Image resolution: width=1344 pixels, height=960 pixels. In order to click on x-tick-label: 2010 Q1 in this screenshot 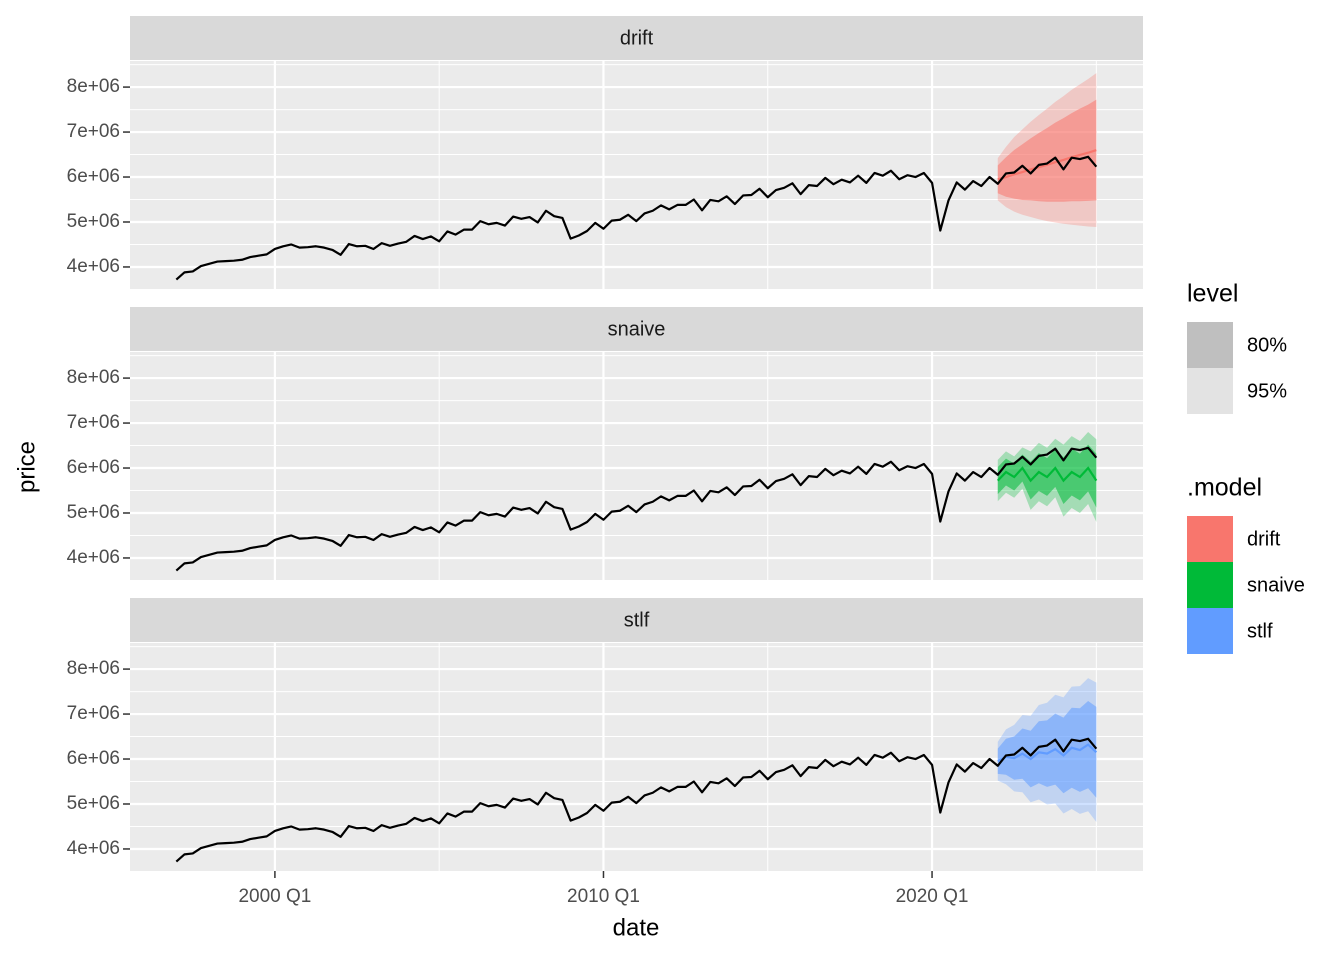, I will do `click(603, 896)`.